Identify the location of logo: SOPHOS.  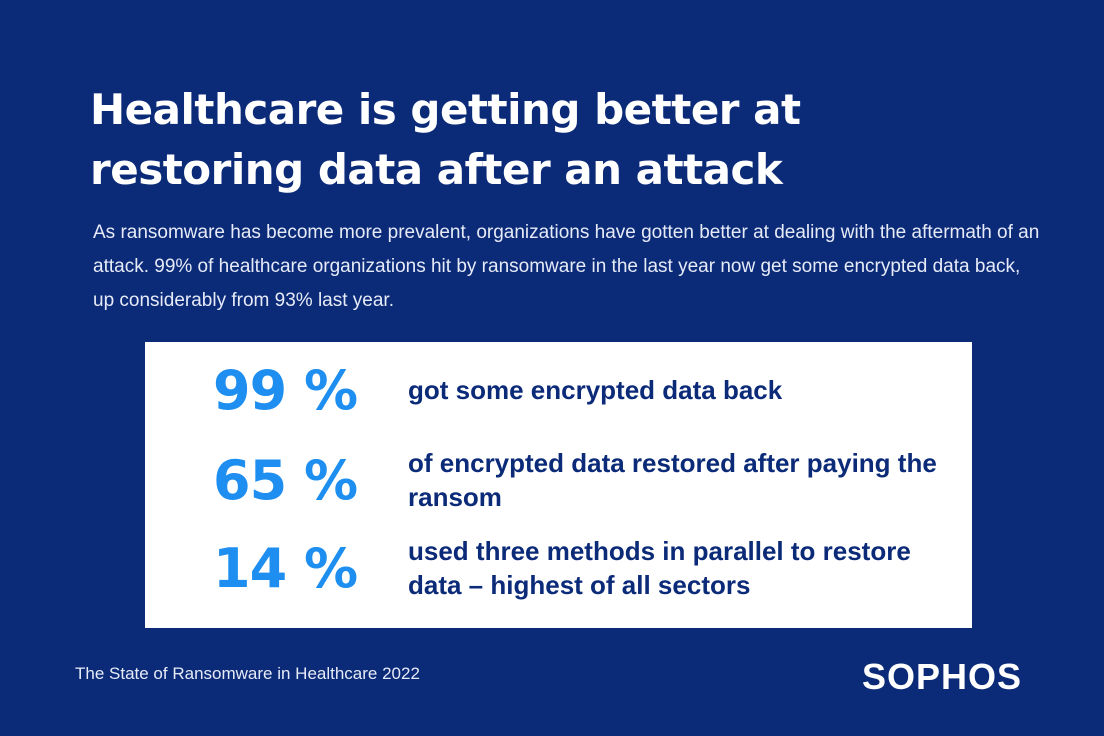
(941, 676).